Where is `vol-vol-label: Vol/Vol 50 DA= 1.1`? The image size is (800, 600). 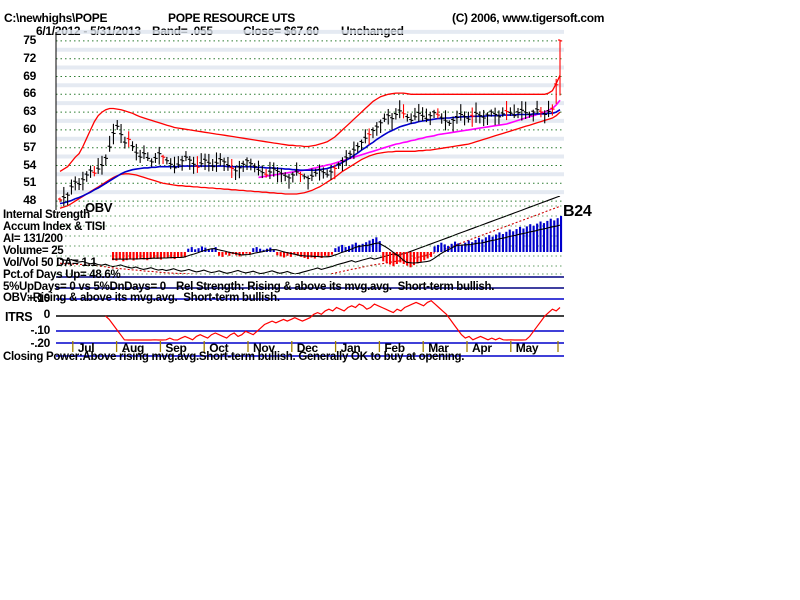
vol-vol-label: Vol/Vol 50 DA= 1.1 is located at coordinates (50, 263).